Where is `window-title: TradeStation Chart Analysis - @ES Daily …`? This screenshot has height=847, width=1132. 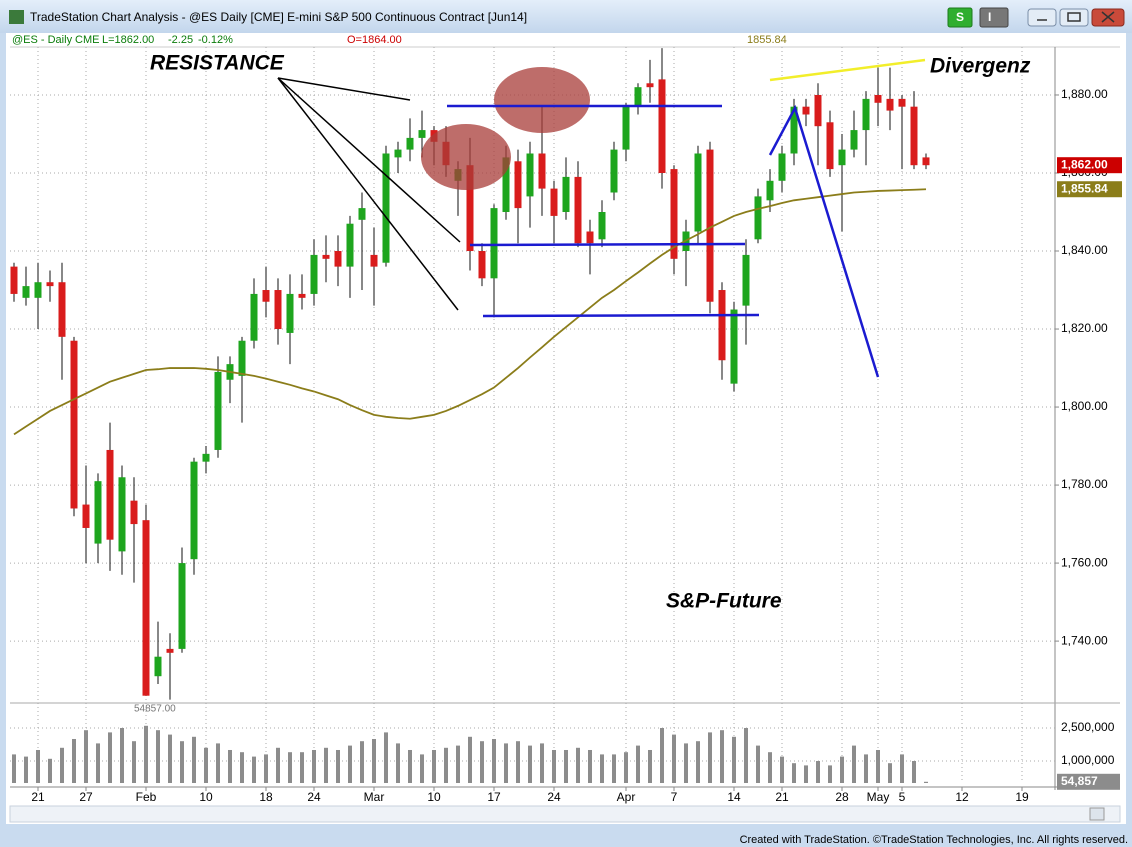 window-title: TradeStation Chart Analysis - @ES Daily … is located at coordinates (278, 17).